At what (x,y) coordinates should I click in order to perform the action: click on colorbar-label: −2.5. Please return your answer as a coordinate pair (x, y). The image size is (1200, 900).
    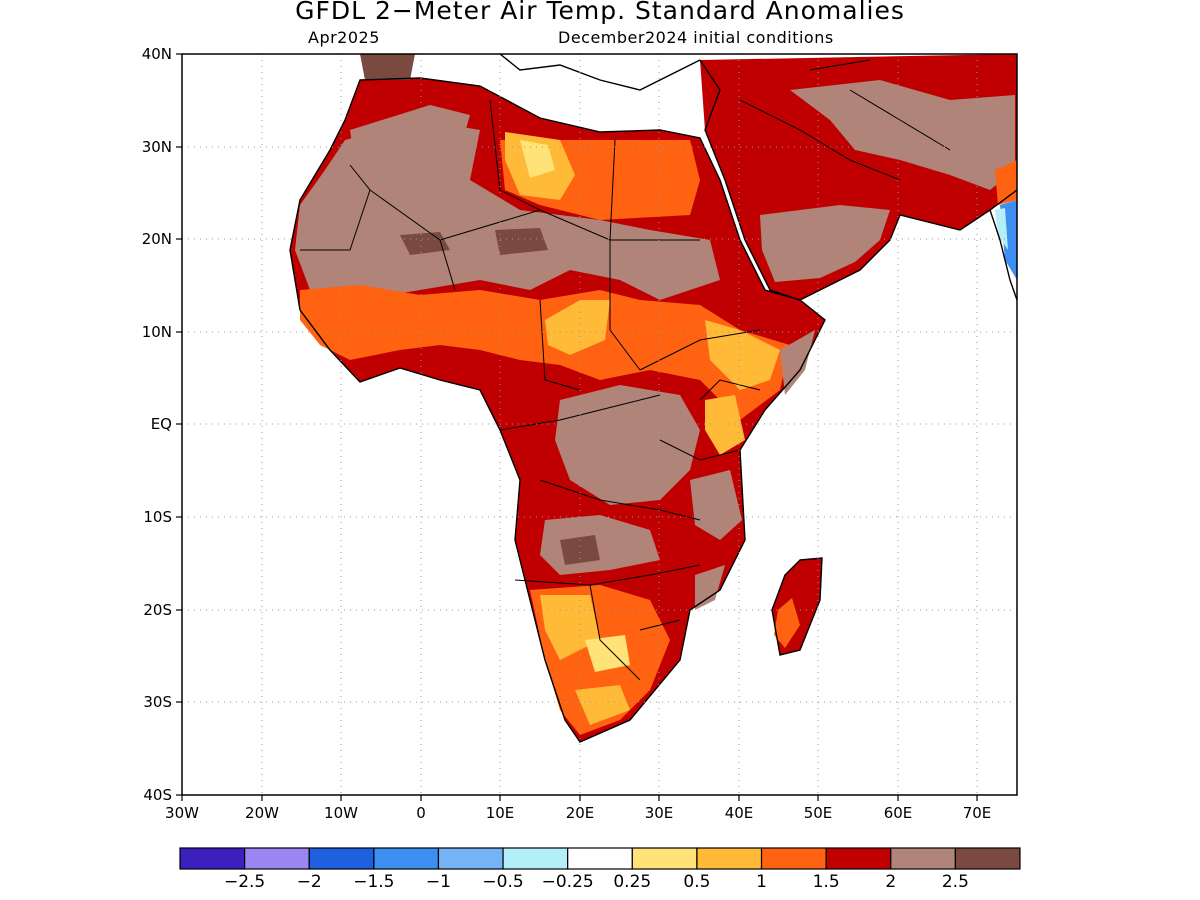
    Looking at the image, I should click on (244, 882).